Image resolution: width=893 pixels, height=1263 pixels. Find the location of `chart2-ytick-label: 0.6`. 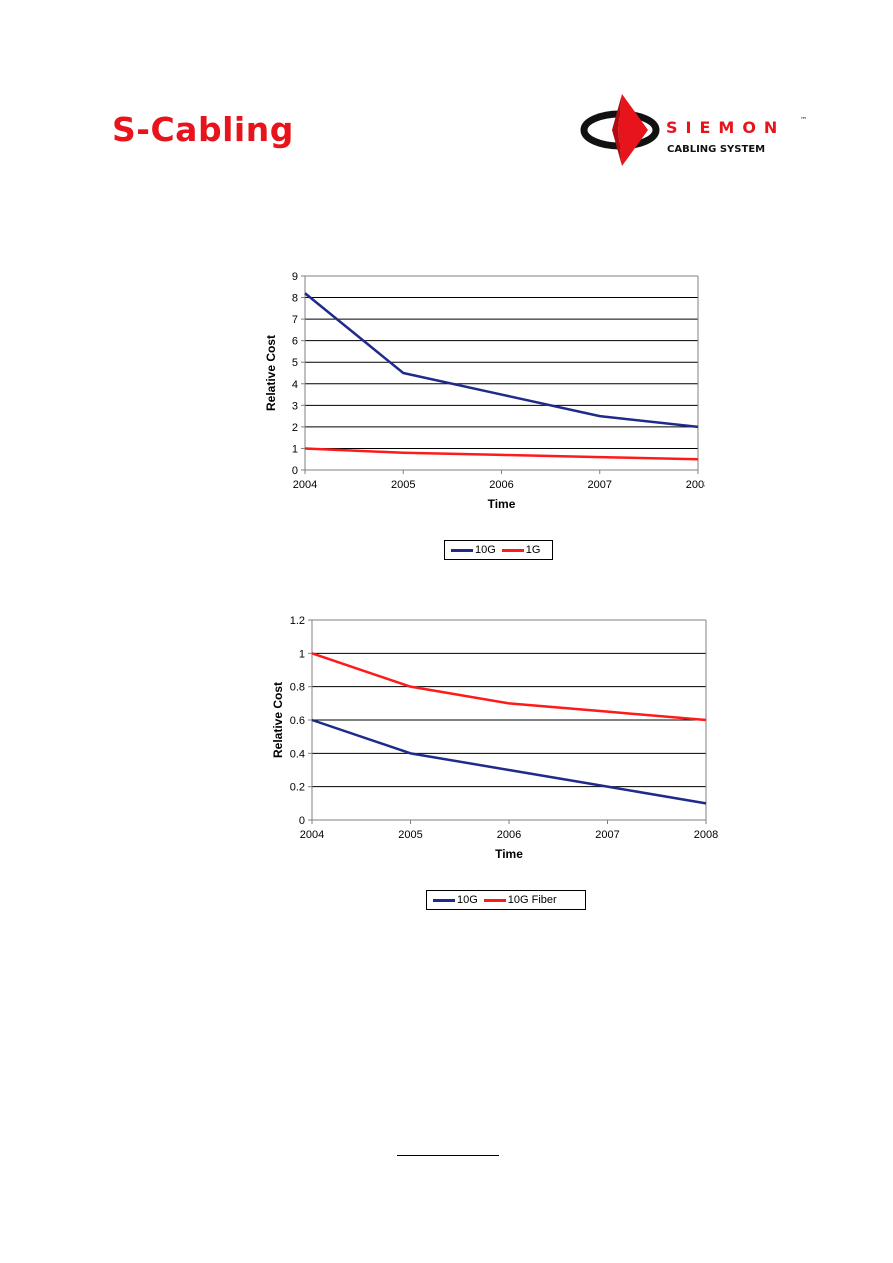

chart2-ytick-label: 0.6 is located at coordinates (297, 721).